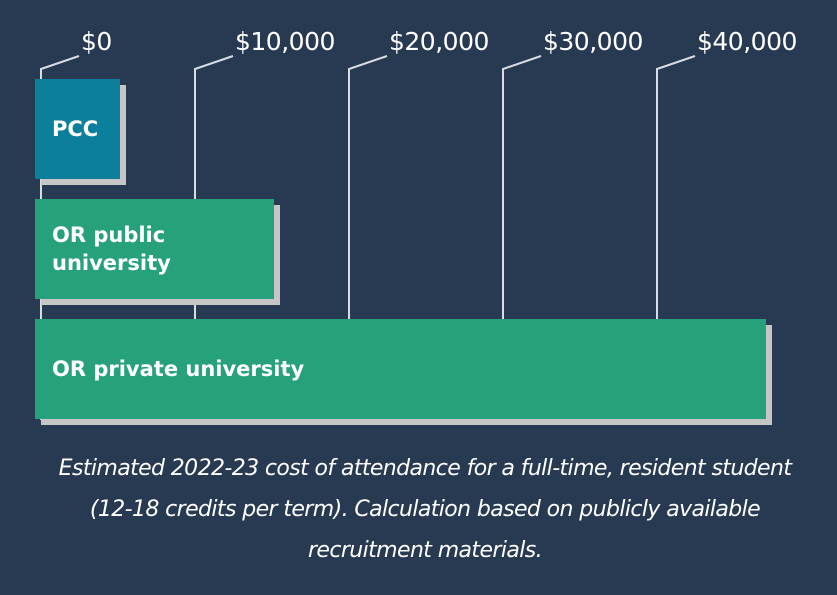 The width and height of the screenshot is (837, 595). What do you see at coordinates (111, 249) in the screenshot?
I see `bar-label-public: OR public university` at bounding box center [111, 249].